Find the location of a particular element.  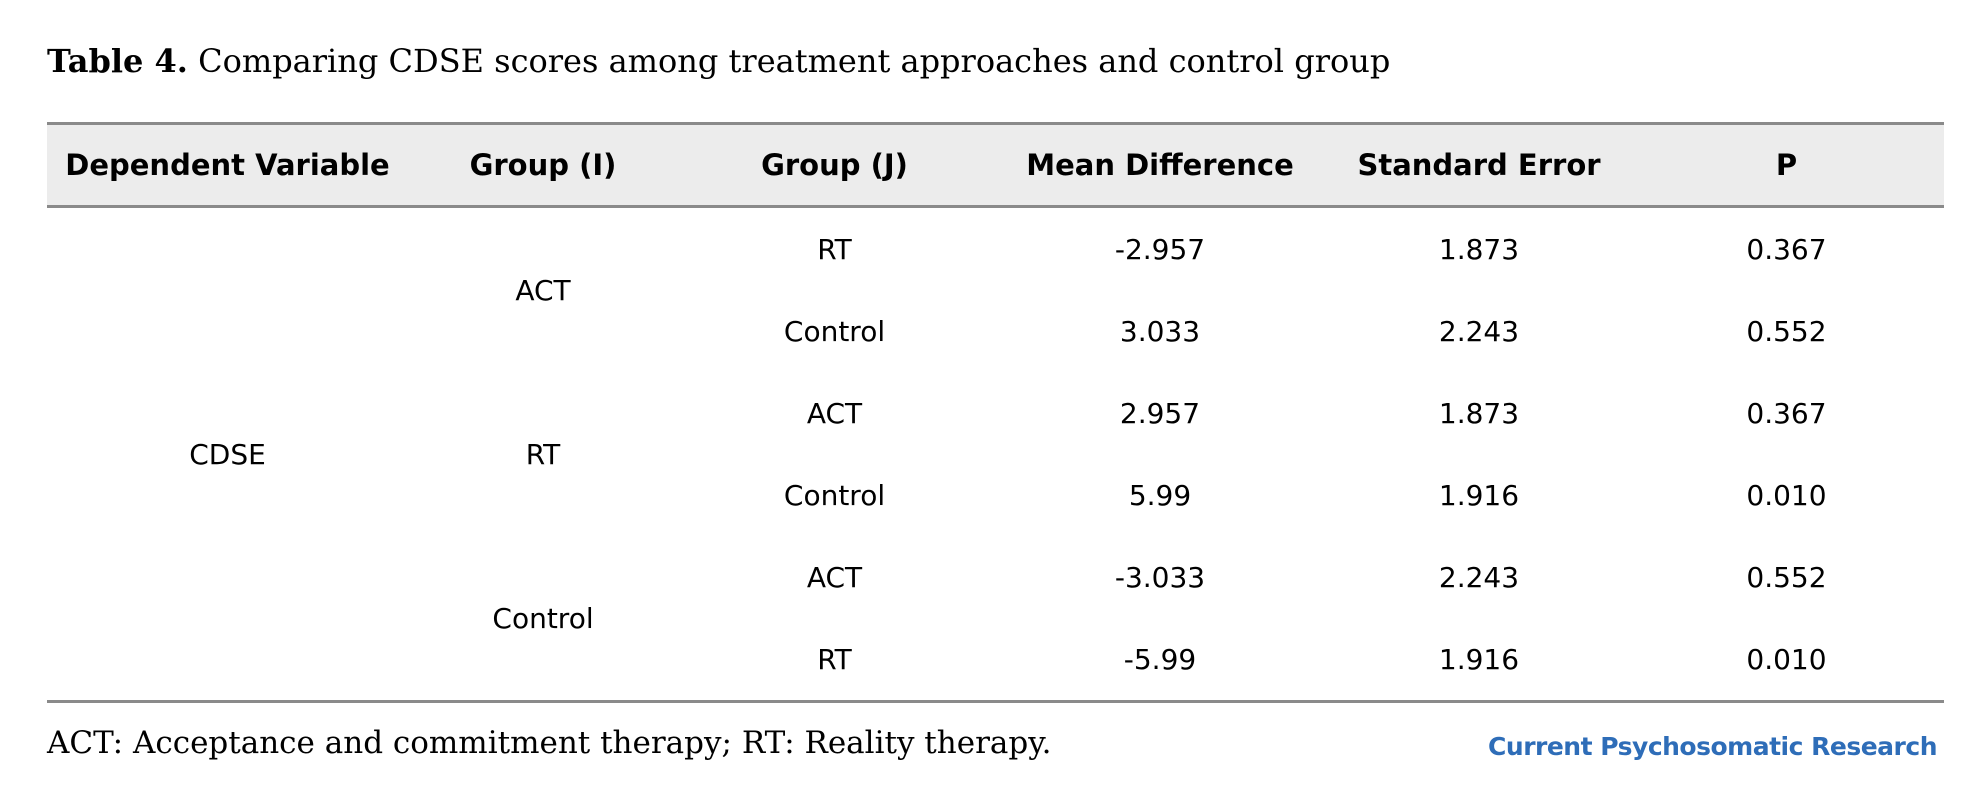

mean-difference-cell: -2.957 is located at coordinates (1160, 249).